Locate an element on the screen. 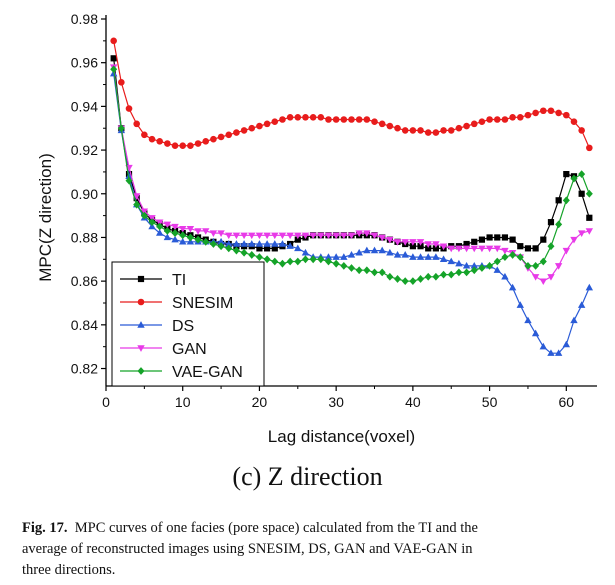 This screenshot has height=585, width=615. y-tick-label: 0.84 is located at coordinates (84, 325).